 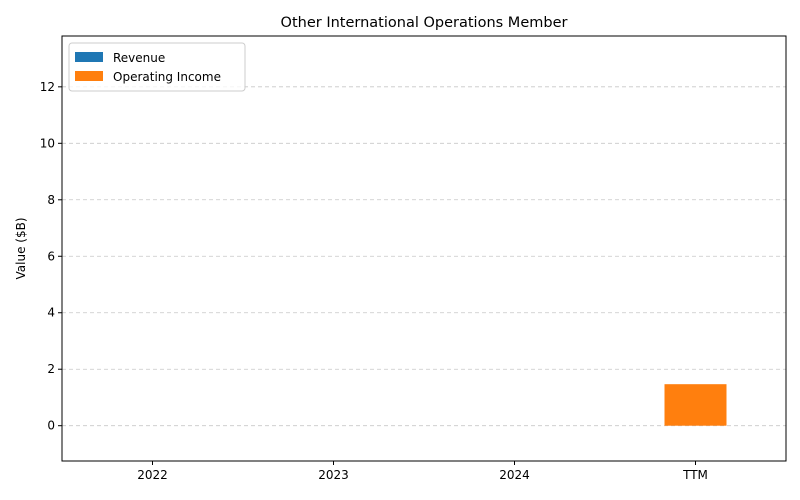 What do you see at coordinates (47, 143) in the screenshot?
I see `y-tick-label: 10` at bounding box center [47, 143].